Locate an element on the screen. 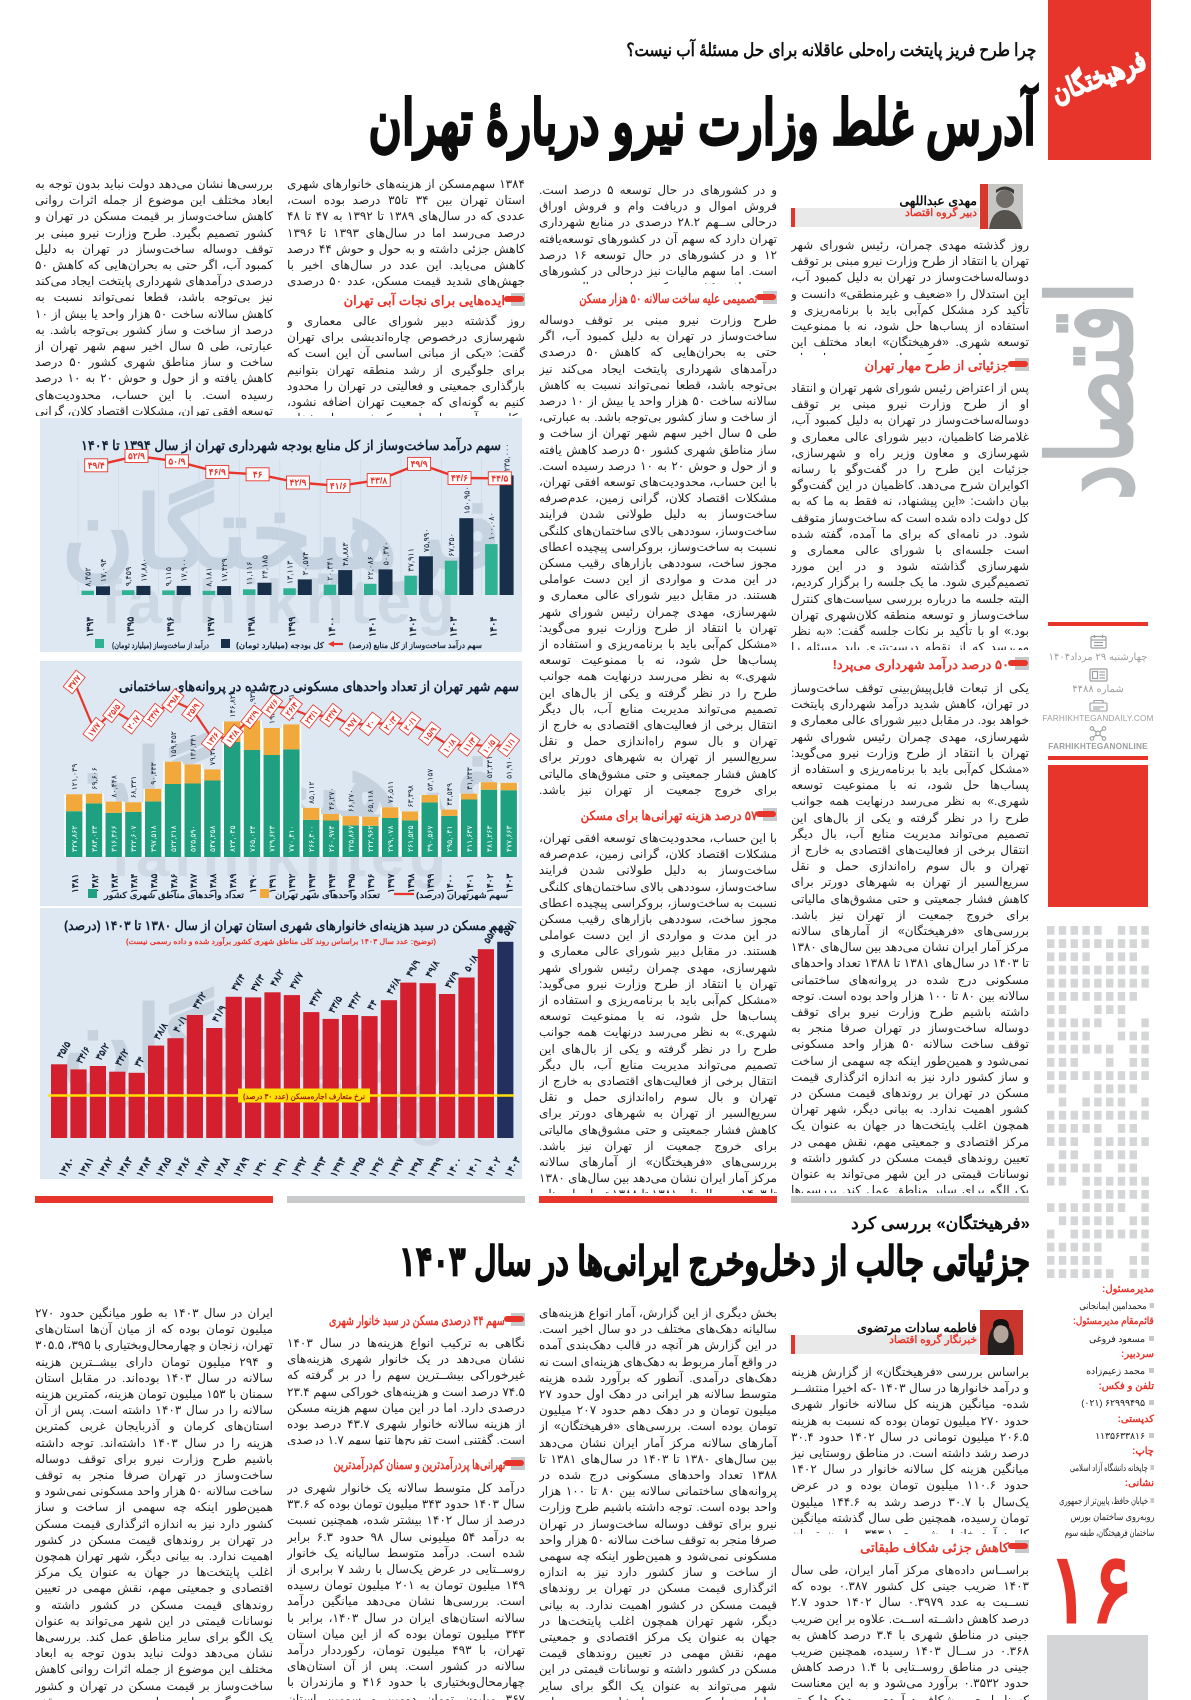 The width and height of the screenshot is (1191, 1700). svg-text: ۱۷,۹۰۰ is located at coordinates (184, 570).